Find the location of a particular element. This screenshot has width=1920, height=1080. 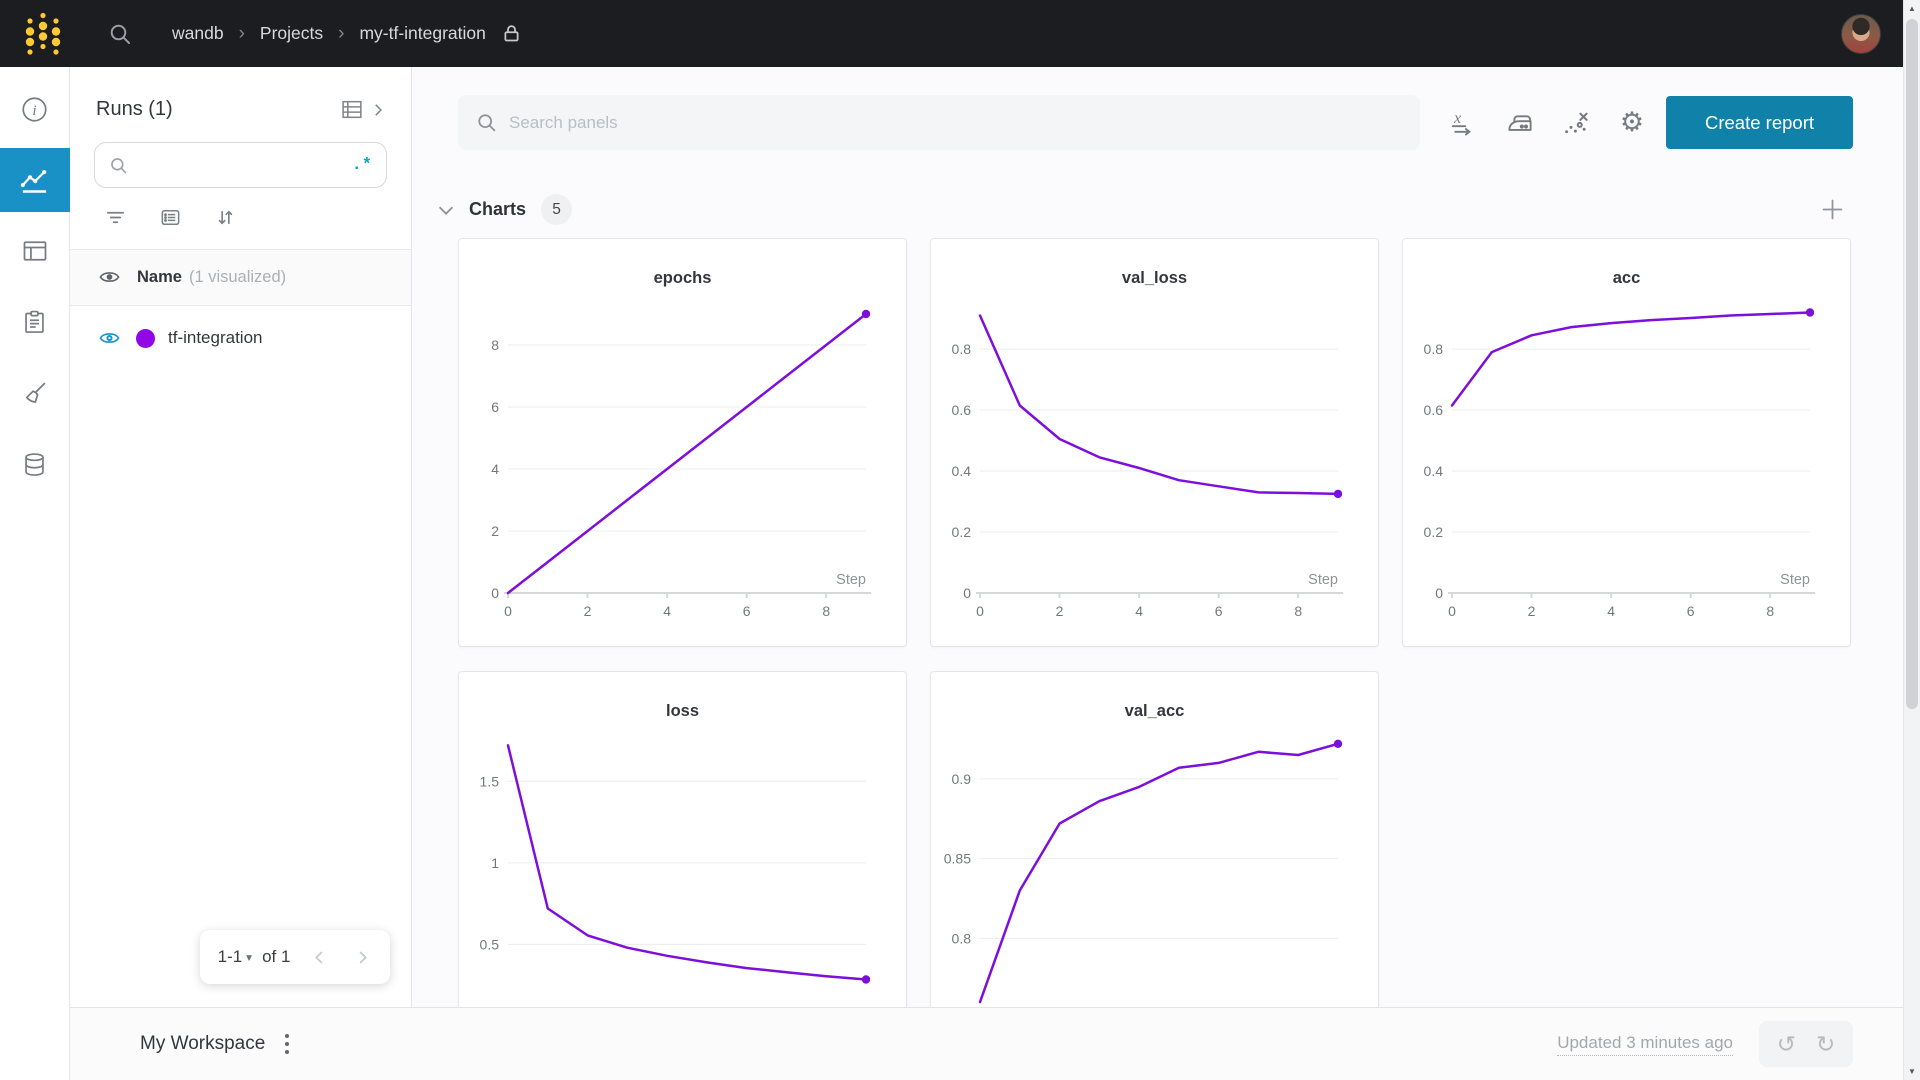

redo-button: ↻ is located at coordinates (1826, 1043).